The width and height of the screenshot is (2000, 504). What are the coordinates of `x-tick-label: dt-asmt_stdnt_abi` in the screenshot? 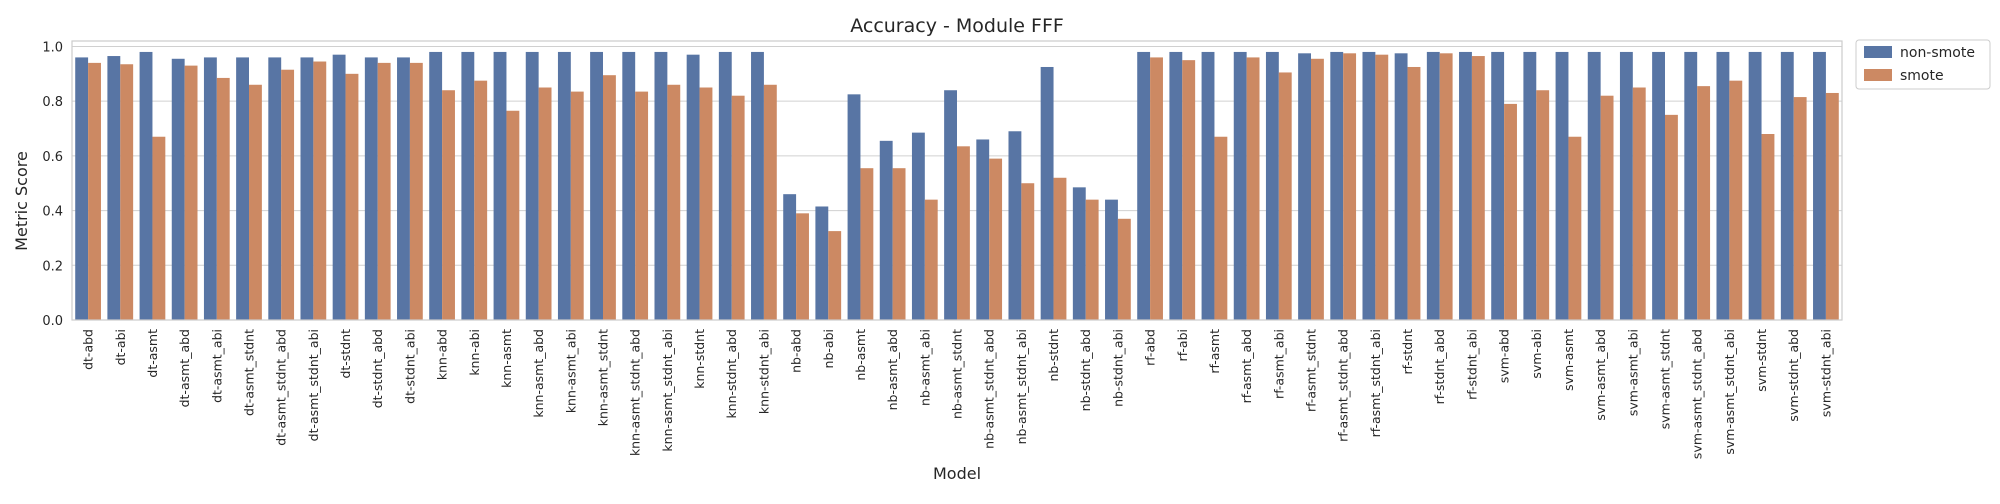 It's located at (313, 385).